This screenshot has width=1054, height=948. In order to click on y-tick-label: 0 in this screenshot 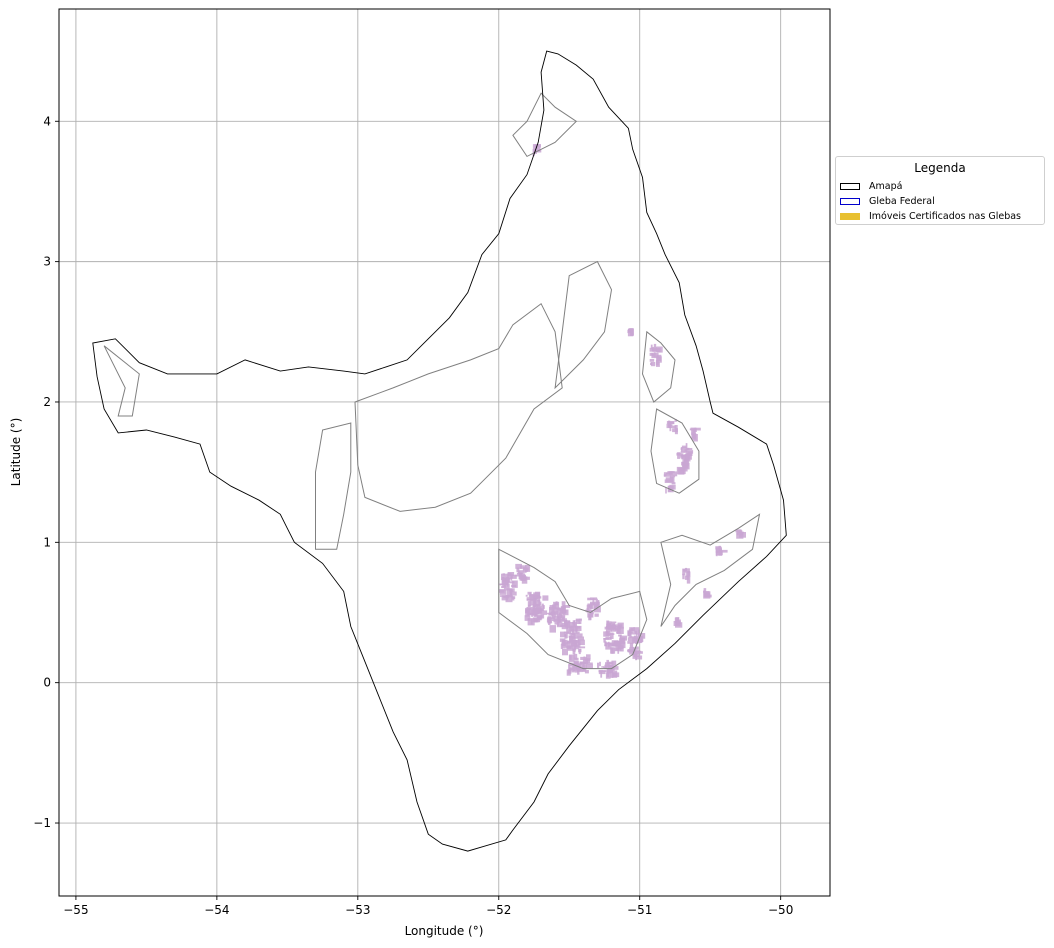, I will do `click(47, 683)`.